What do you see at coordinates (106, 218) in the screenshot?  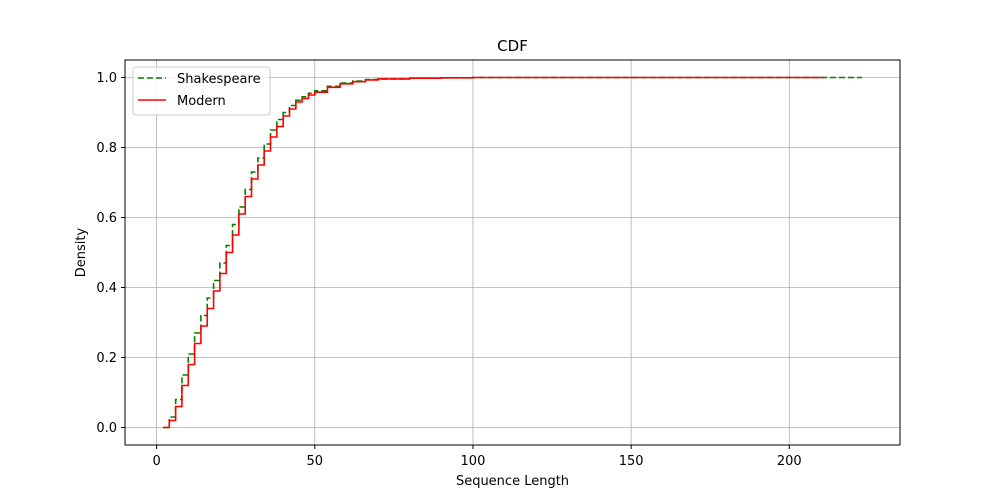 I see `y-tick-label: 0.6` at bounding box center [106, 218].